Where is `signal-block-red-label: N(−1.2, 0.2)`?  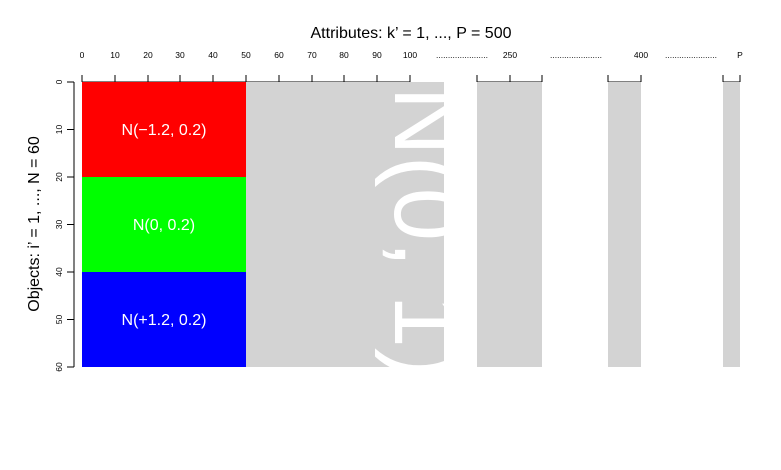 signal-block-red-label: N(−1.2, 0.2) is located at coordinates (164, 130).